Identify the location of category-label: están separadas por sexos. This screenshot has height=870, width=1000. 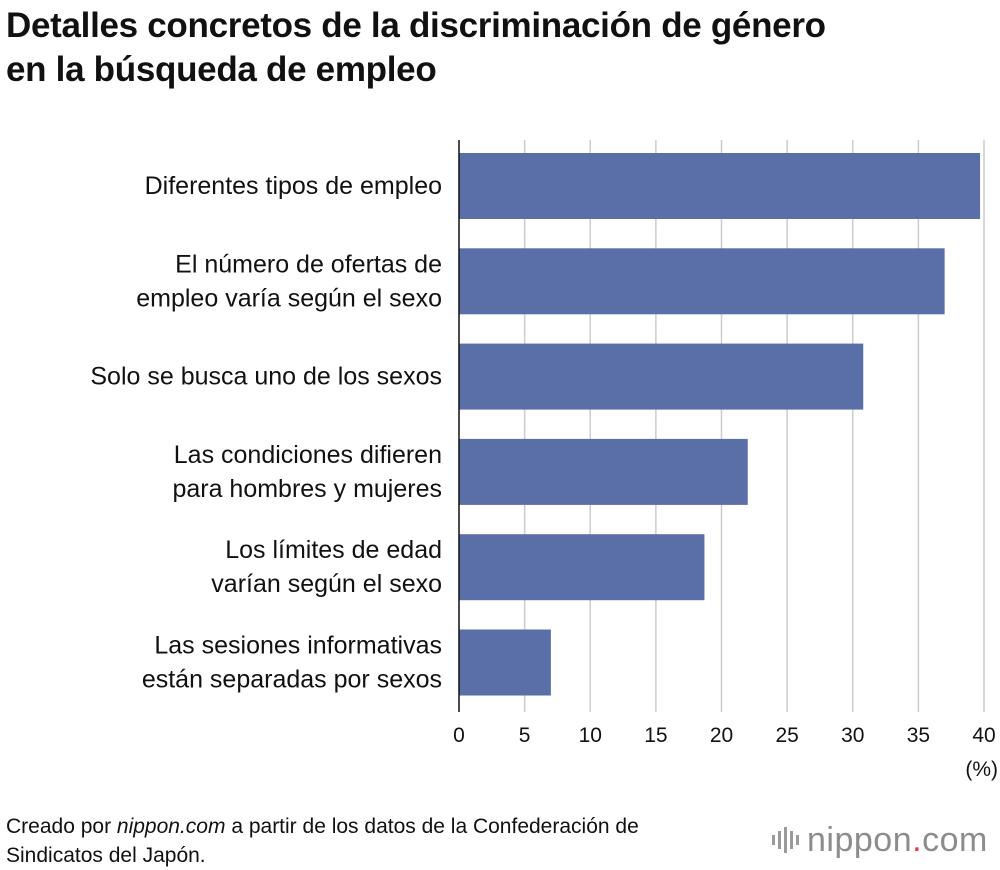
(292, 680).